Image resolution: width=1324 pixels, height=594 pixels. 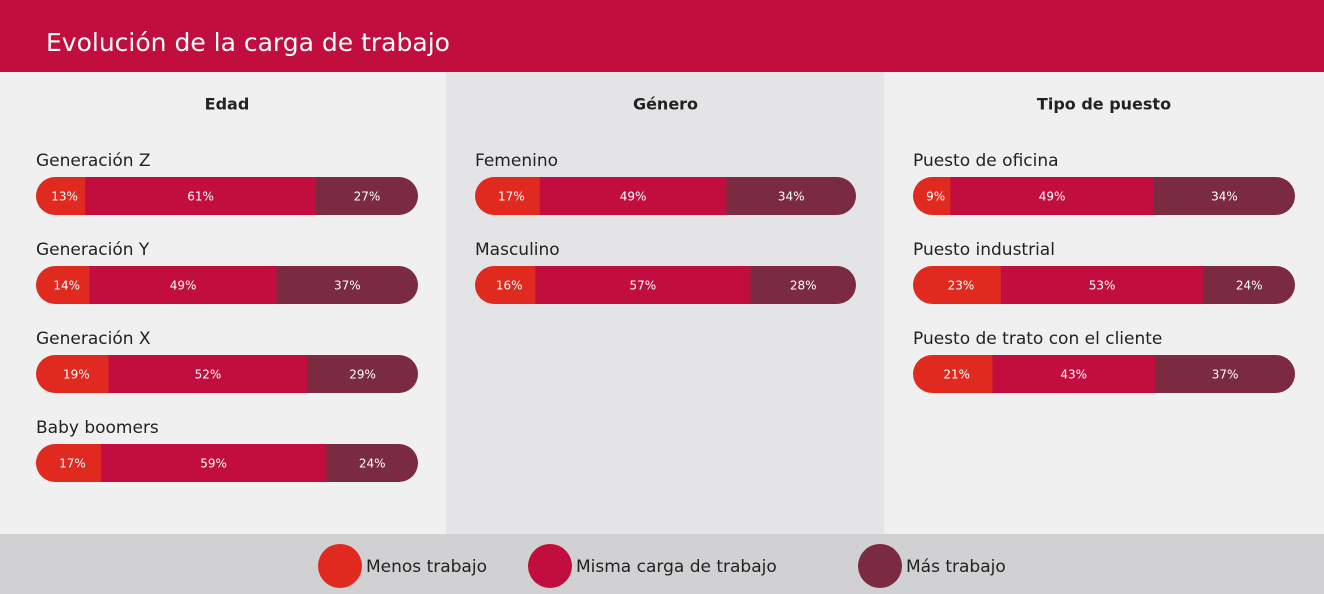 I want to click on value-label: 19%, so click(x=76, y=375).